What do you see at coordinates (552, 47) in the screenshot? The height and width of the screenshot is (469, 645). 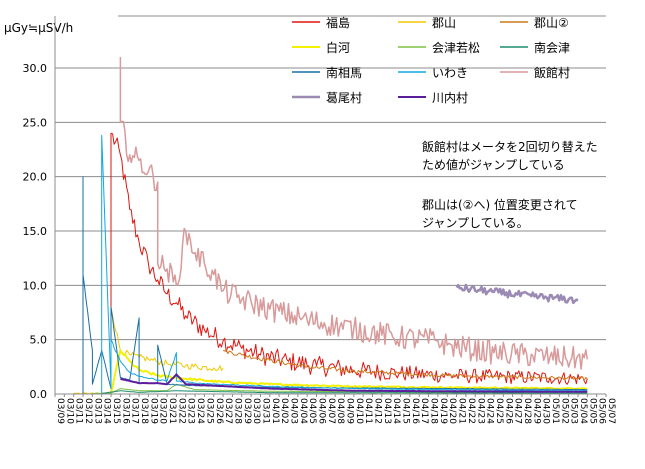 I see `legend-label: 南会津` at bounding box center [552, 47].